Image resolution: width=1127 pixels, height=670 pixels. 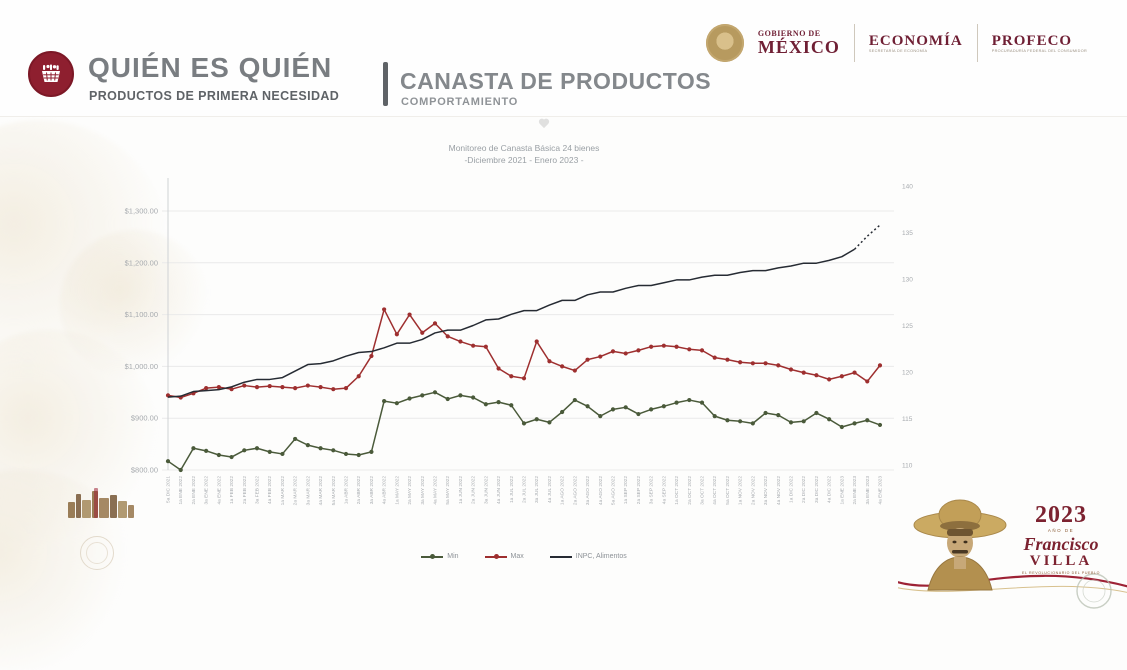 What do you see at coordinates (702, 490) in the screenshot?
I see `svg-text: 3a OCT 2022` at bounding box center [702, 490].